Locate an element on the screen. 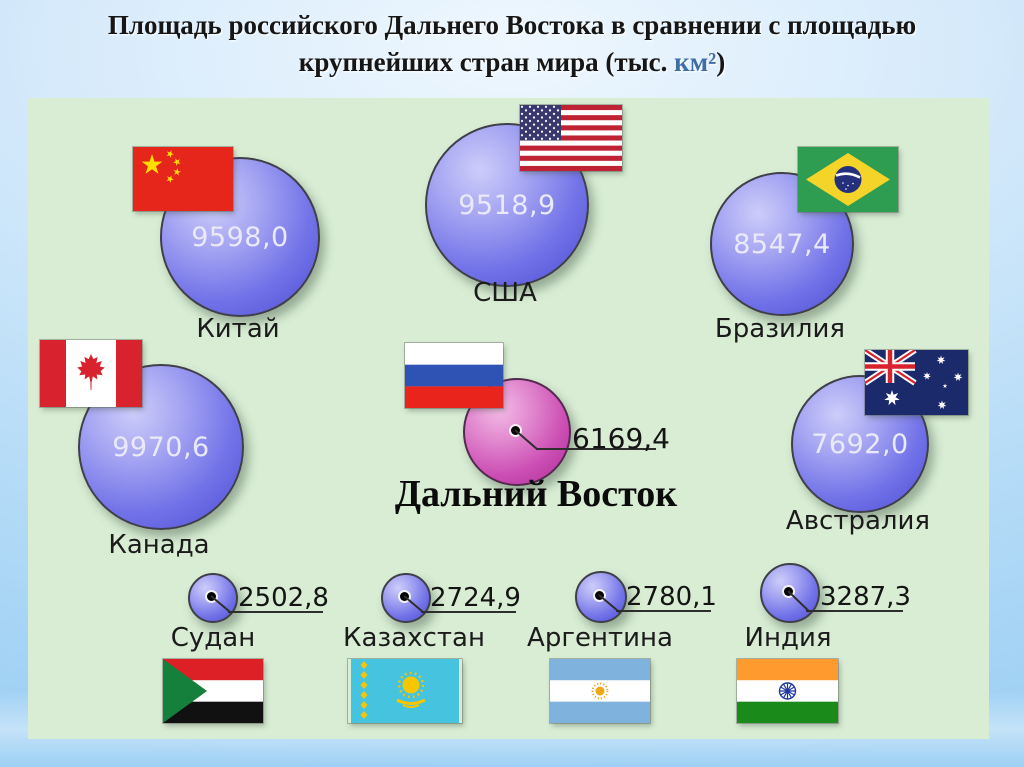 The image size is (1024, 767). callout-value-fareast: 6169,4 is located at coordinates (621, 438).